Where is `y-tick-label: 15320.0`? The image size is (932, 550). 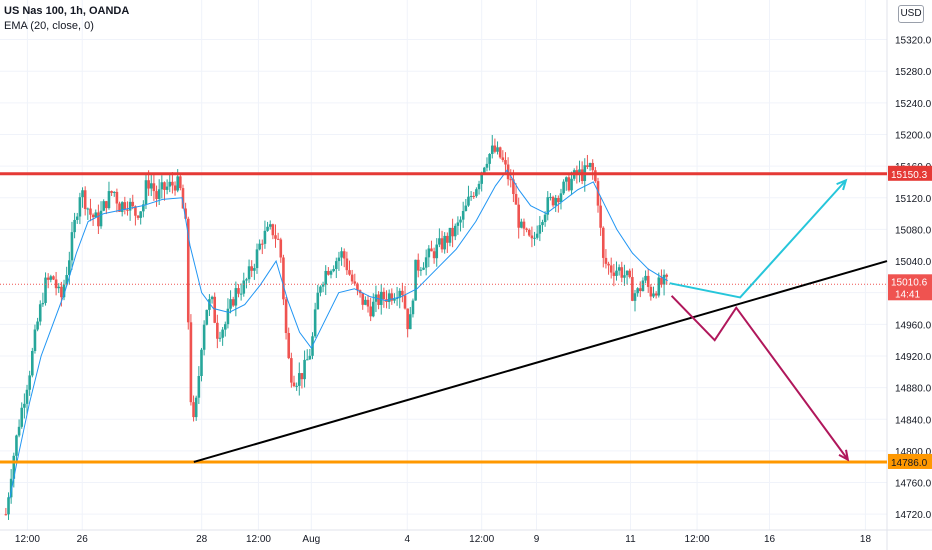
y-tick-label: 15320.0 is located at coordinates (913, 41).